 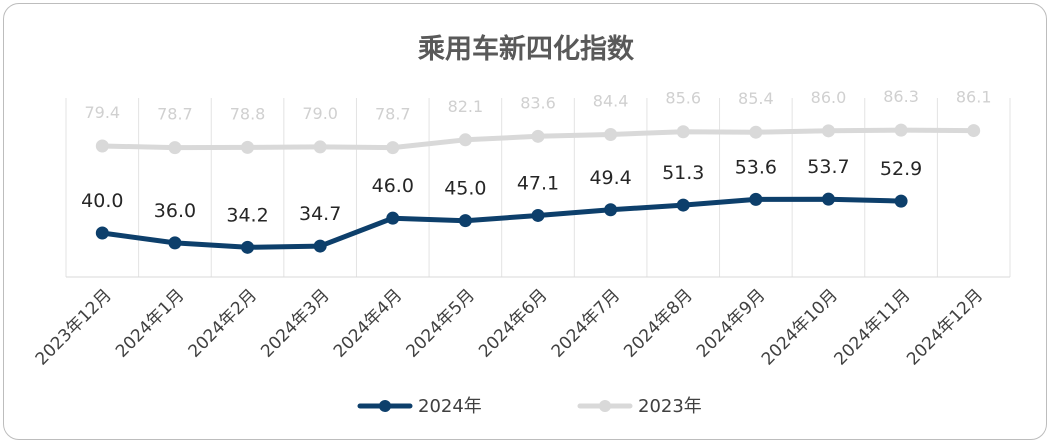 What do you see at coordinates (538, 102) in the screenshot?
I see `data-label: 83.6` at bounding box center [538, 102].